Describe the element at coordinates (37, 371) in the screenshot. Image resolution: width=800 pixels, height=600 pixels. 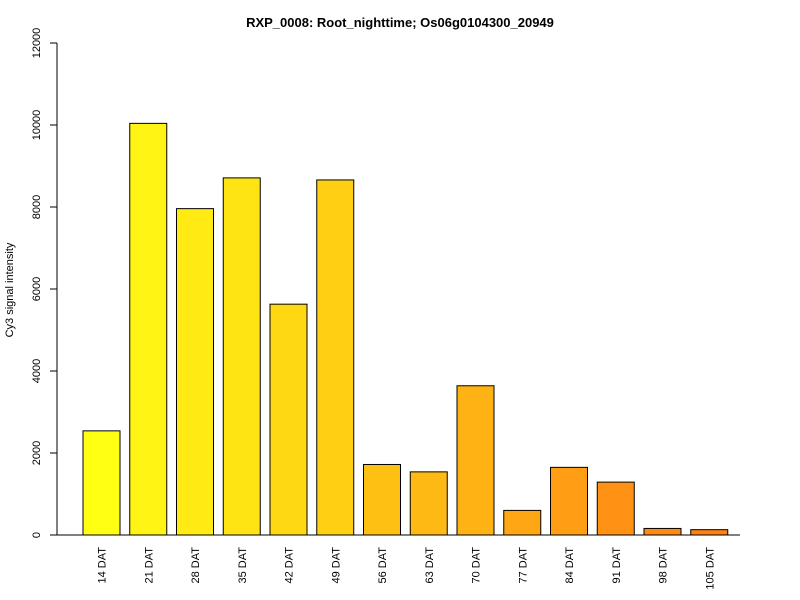
I see `y-tick-label: 4000` at that location.